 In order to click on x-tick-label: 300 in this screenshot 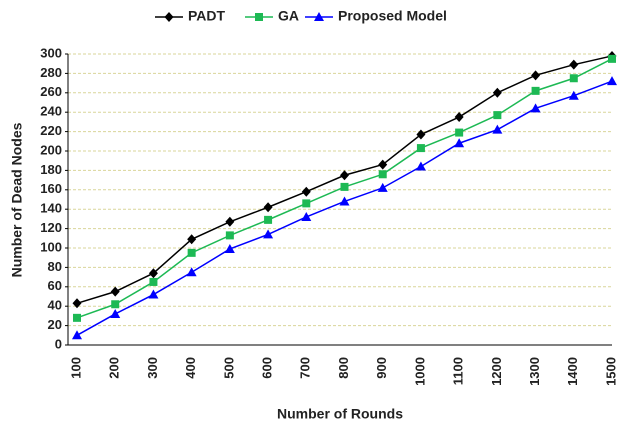, I will do `click(152, 368)`.